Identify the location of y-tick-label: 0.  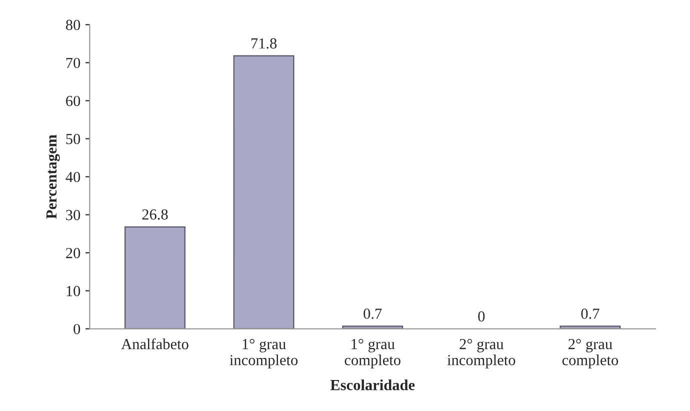
(77, 329).